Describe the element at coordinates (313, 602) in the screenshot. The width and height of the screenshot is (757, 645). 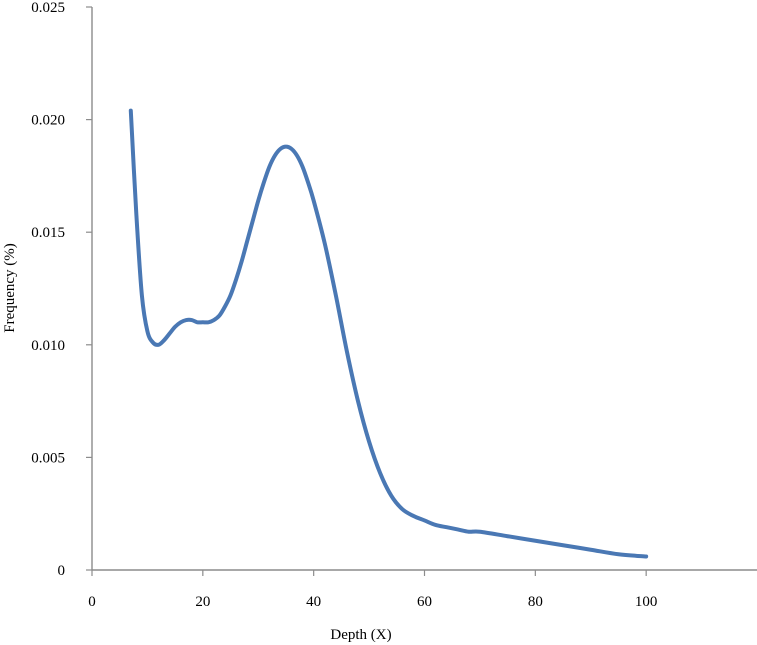
I see `x-tick-label: 40` at that location.